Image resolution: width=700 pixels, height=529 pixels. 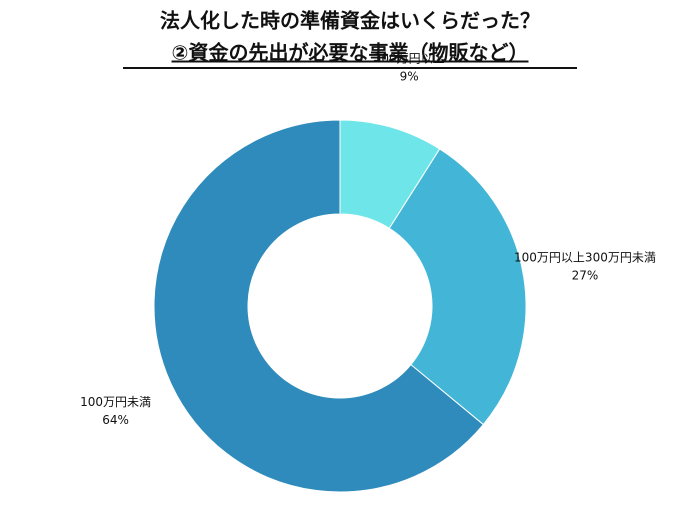 What do you see at coordinates (585, 276) in the screenshot?
I see `slice-value-label: 27%` at bounding box center [585, 276].